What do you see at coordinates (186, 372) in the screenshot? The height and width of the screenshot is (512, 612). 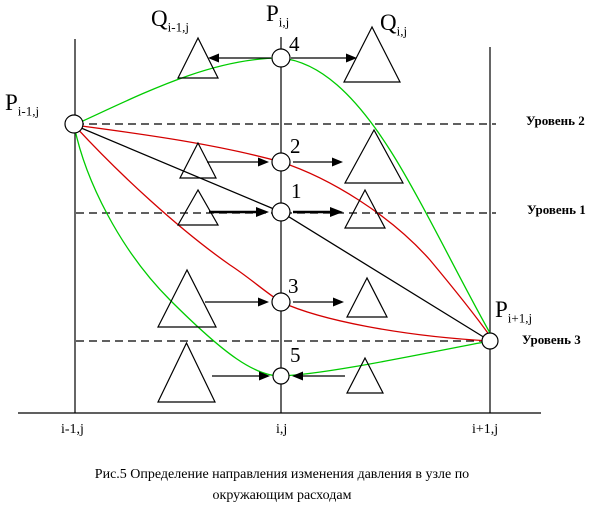 I see `flow-triangle-5-left` at bounding box center [186, 372].